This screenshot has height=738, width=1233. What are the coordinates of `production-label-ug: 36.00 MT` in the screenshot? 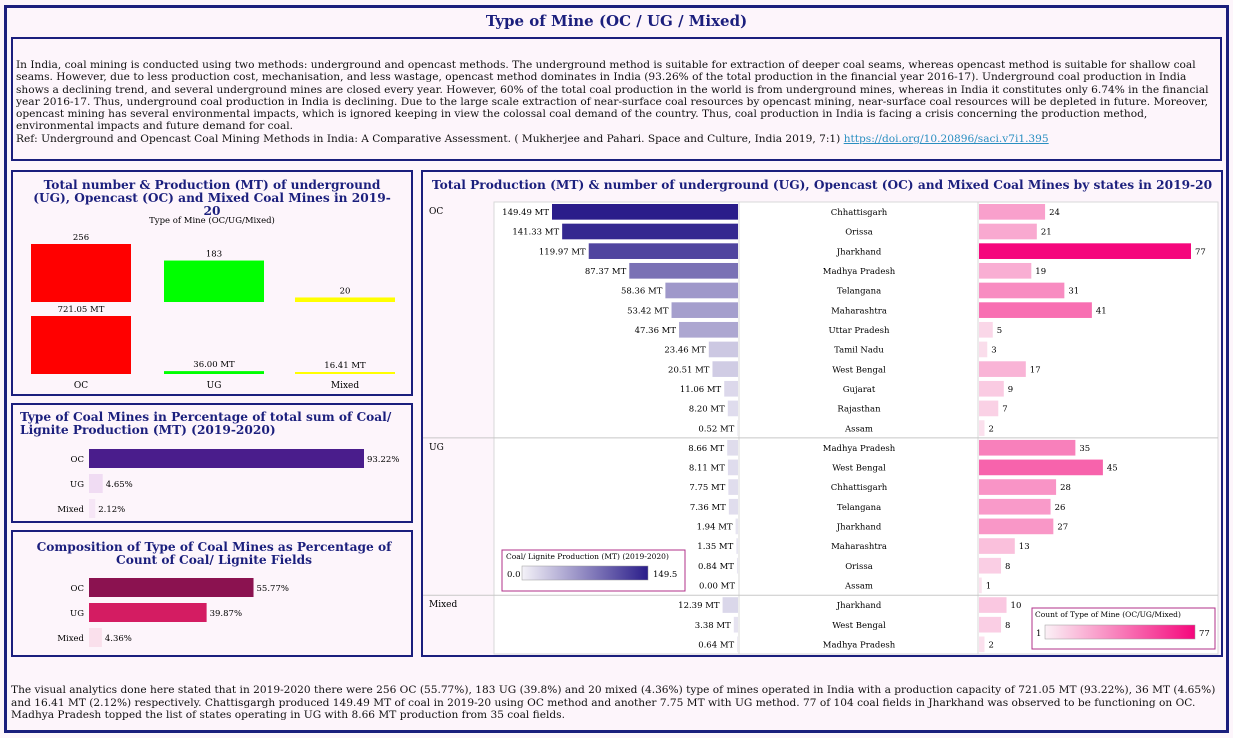 It's located at (214, 365).